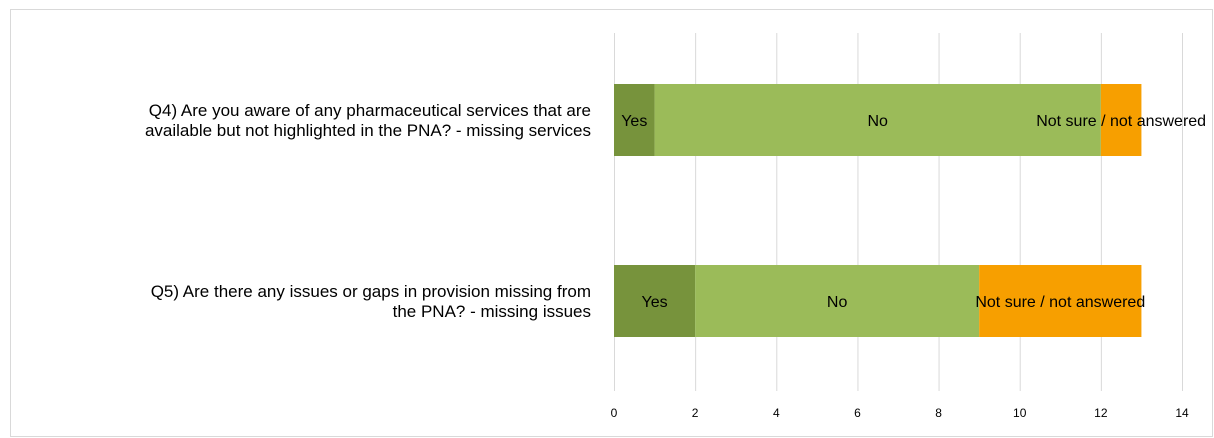 The height and width of the screenshot is (438, 1214). Describe the element at coordinates (1020, 413) in the screenshot. I see `x-tick-label: 10` at that location.